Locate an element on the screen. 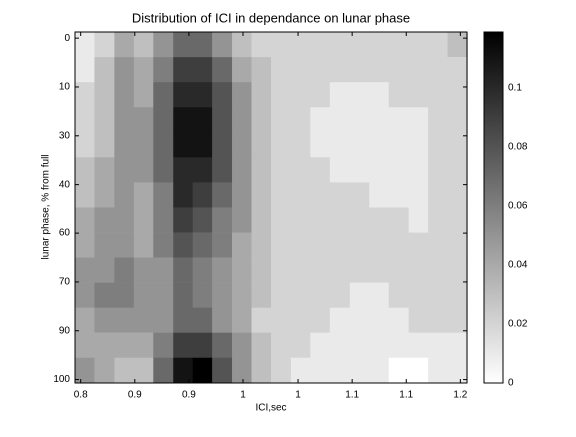 This screenshot has height=437, width=576. y-tick-label: 40 is located at coordinates (65, 184).